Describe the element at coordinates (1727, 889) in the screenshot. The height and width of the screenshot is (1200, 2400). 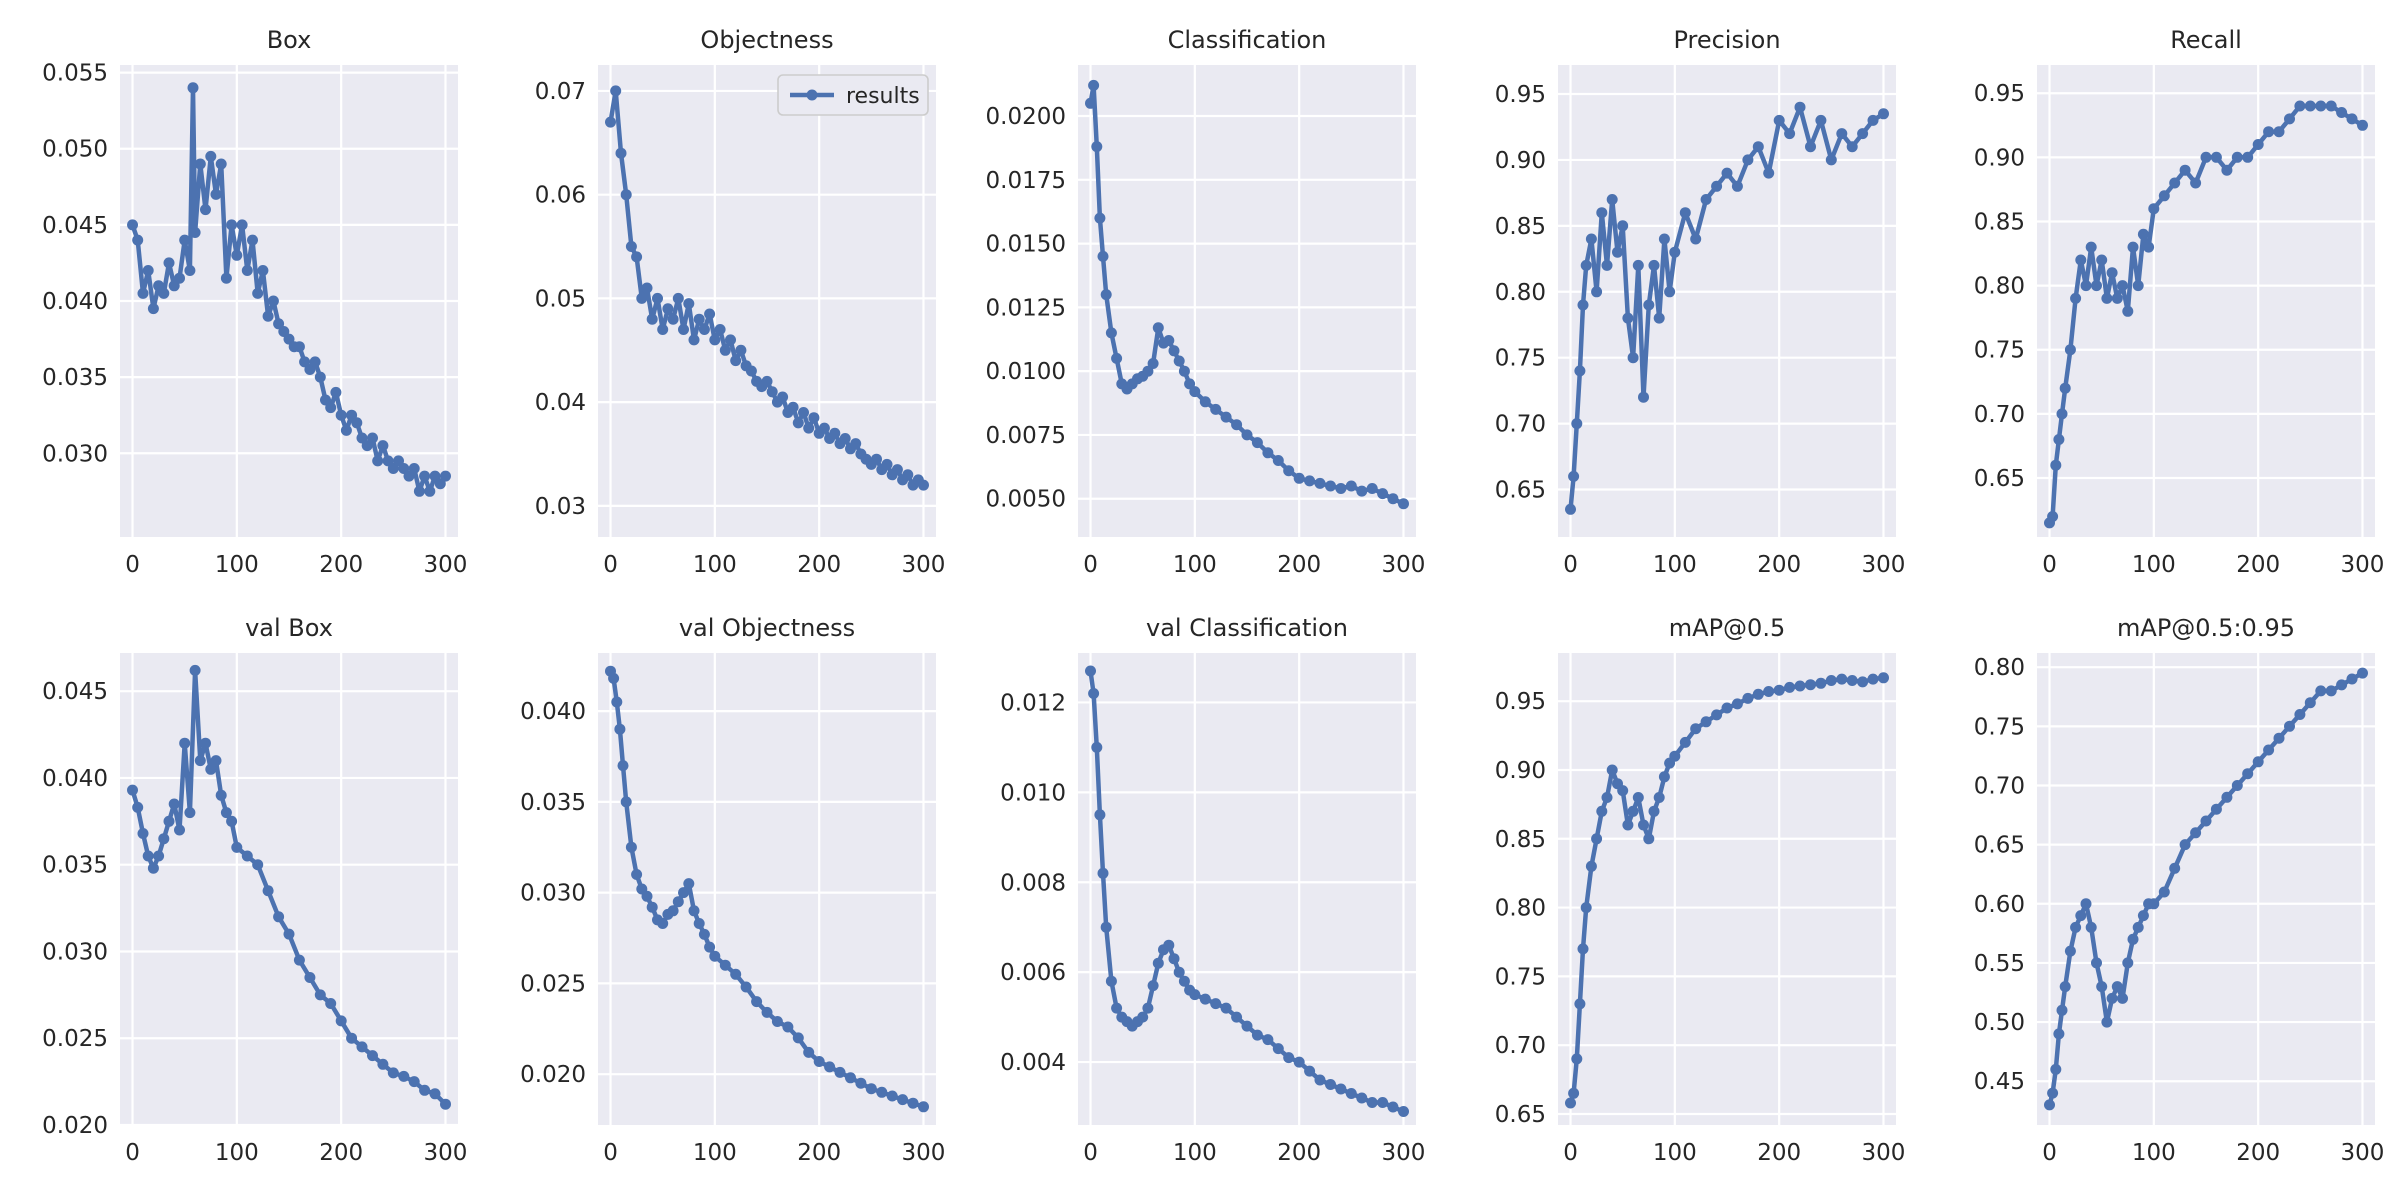
I see `plot-area` at that location.